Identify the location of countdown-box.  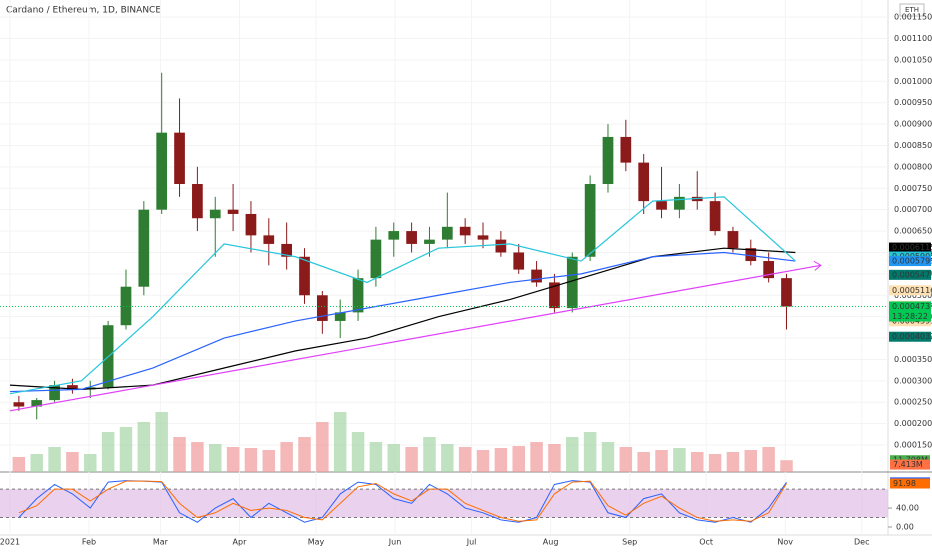
(910, 316).